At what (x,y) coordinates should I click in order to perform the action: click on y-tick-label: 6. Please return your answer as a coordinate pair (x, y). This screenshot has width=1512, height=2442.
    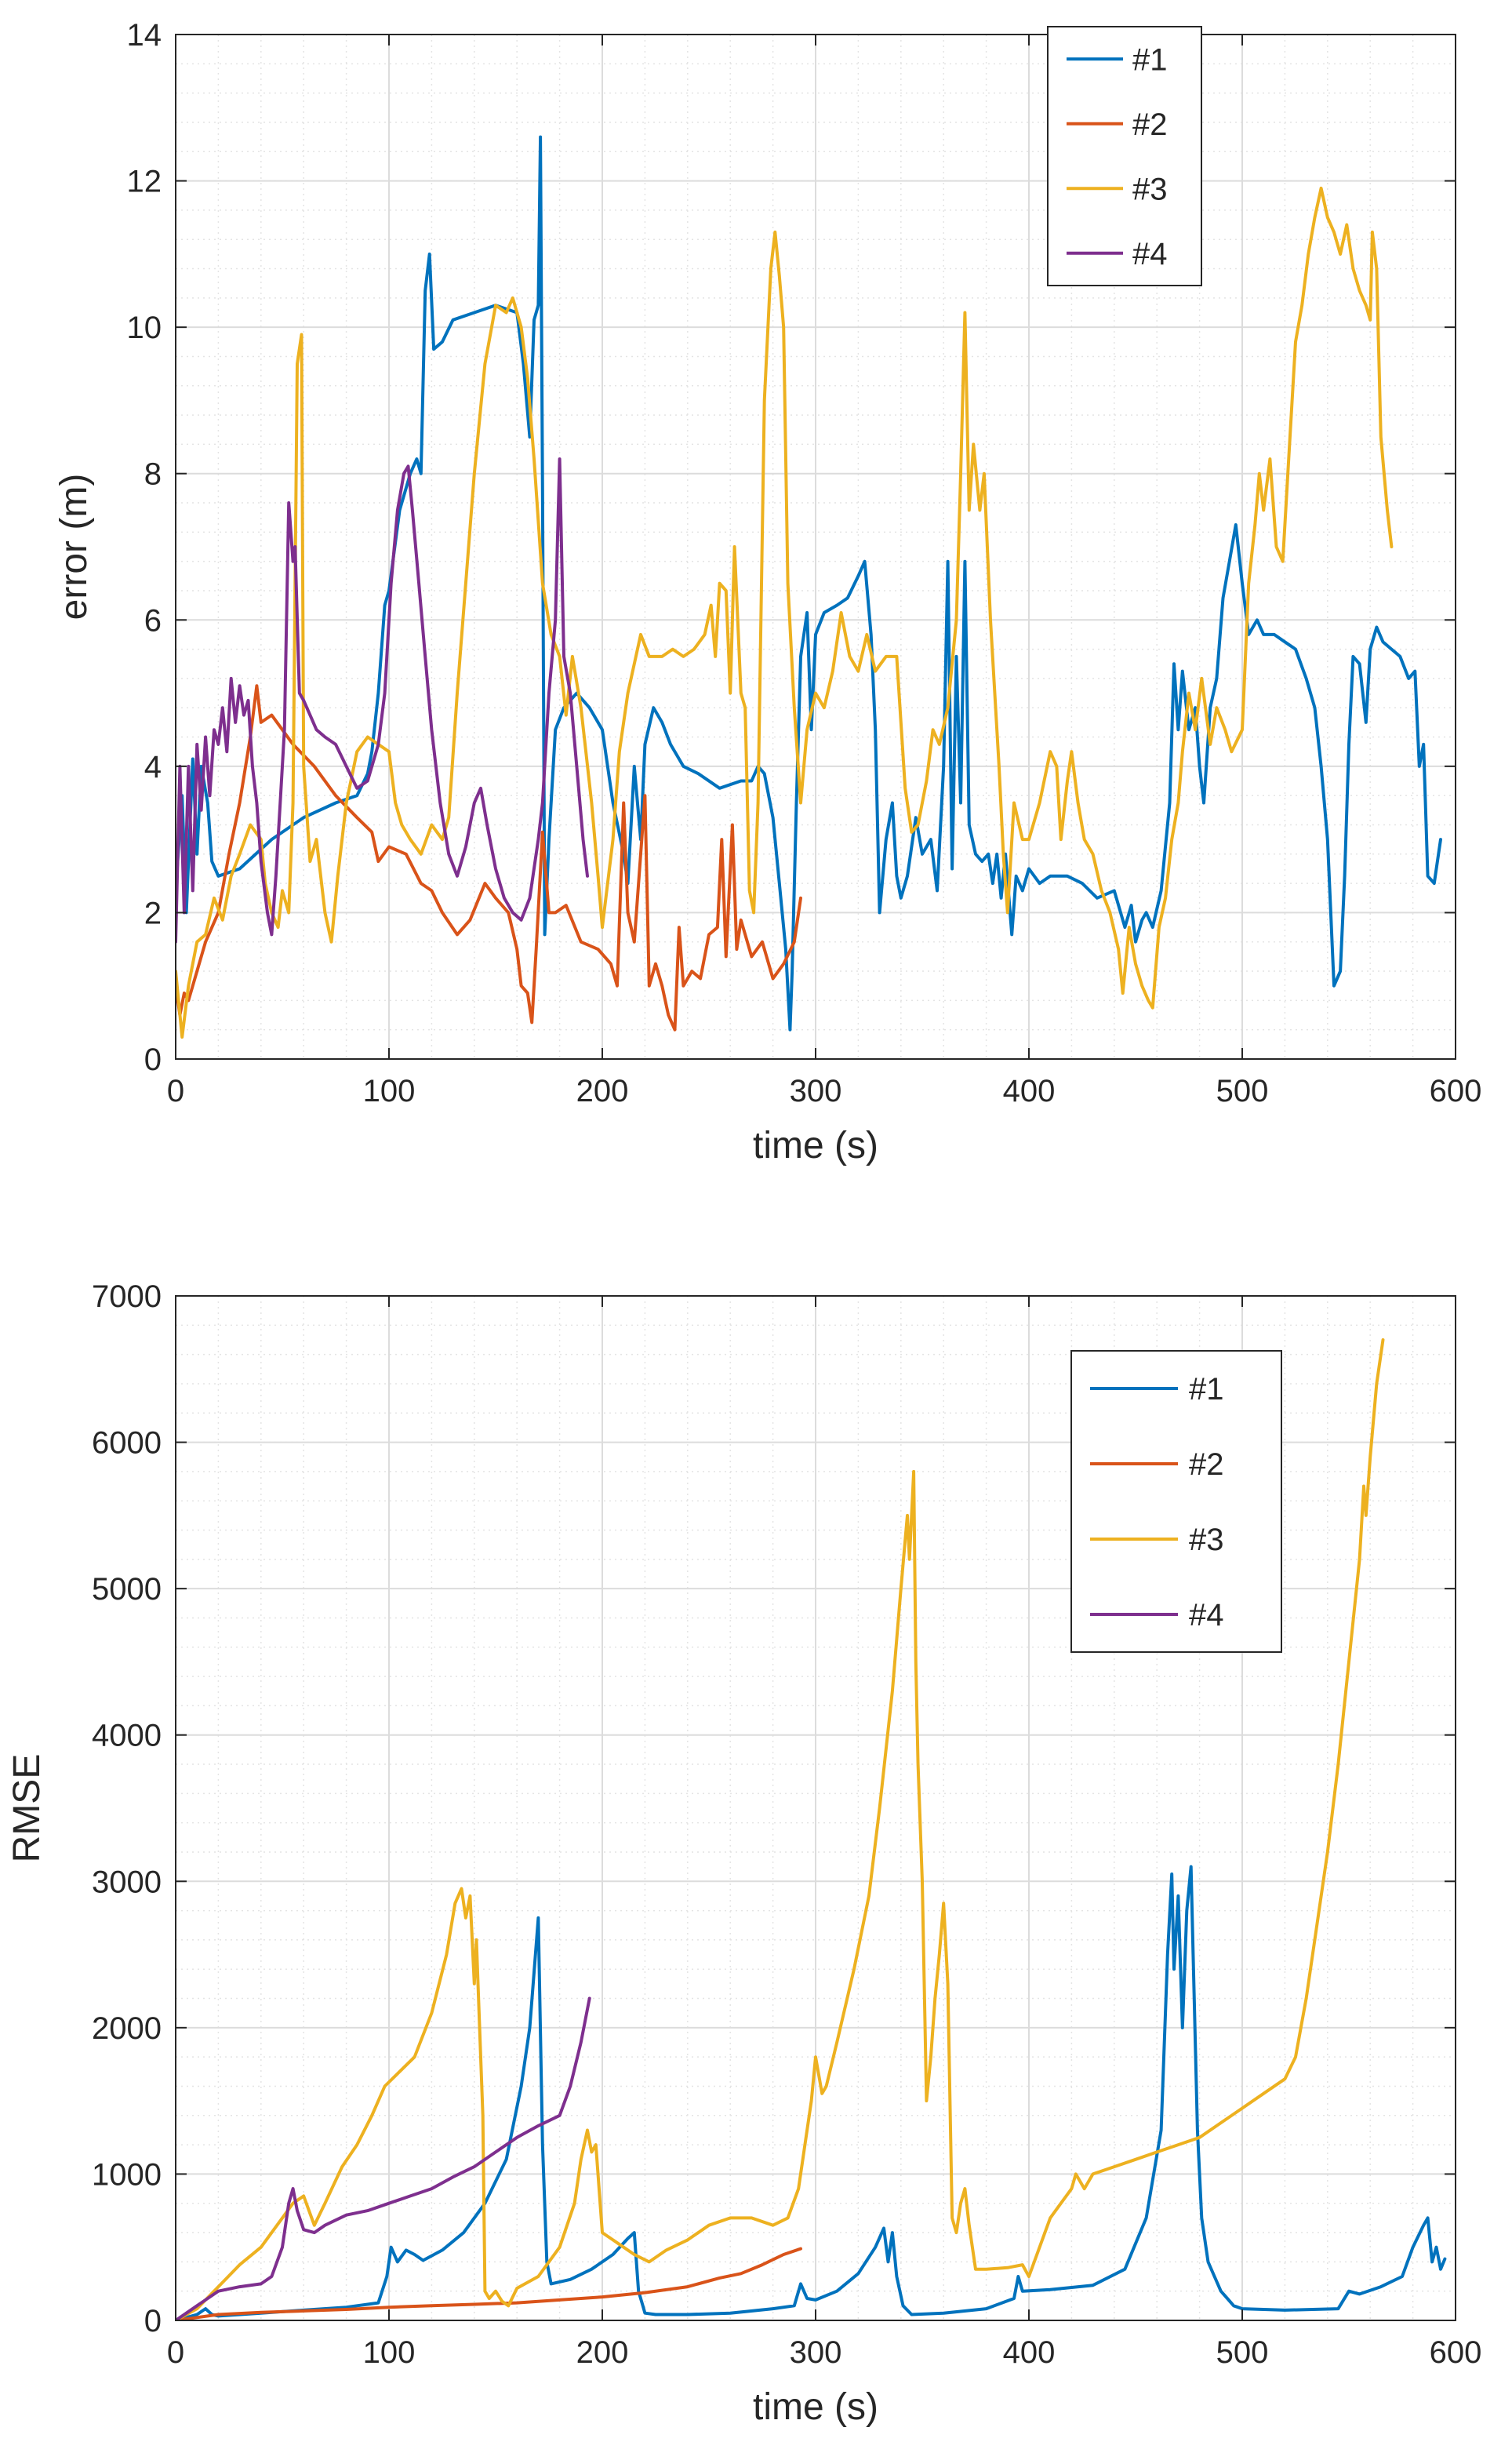
    Looking at the image, I should click on (153, 620).